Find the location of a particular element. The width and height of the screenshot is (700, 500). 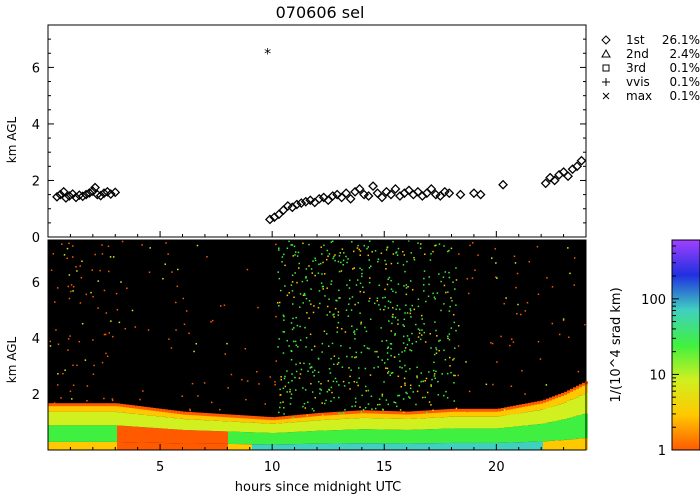

legend-percent: 2.4% is located at coordinates (685, 54).